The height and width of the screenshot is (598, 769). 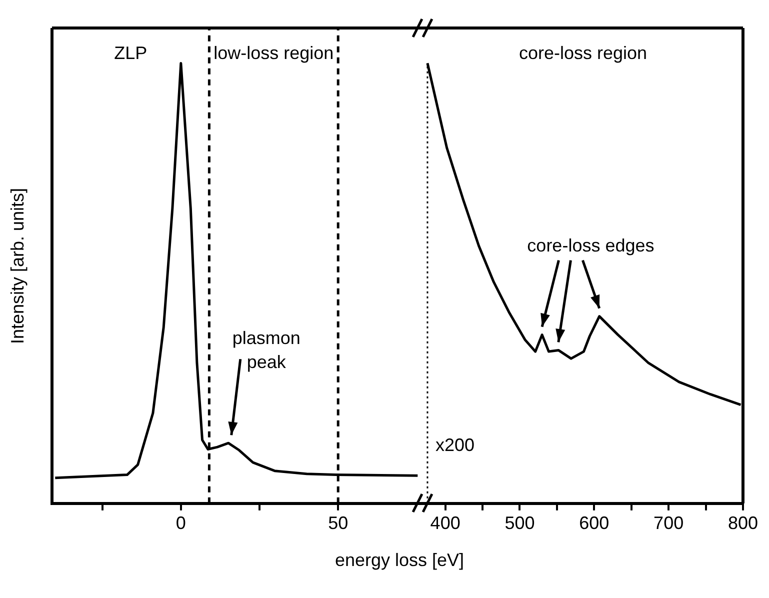 What do you see at coordinates (445, 523) in the screenshot?
I see `x-tick-label: 400` at bounding box center [445, 523].